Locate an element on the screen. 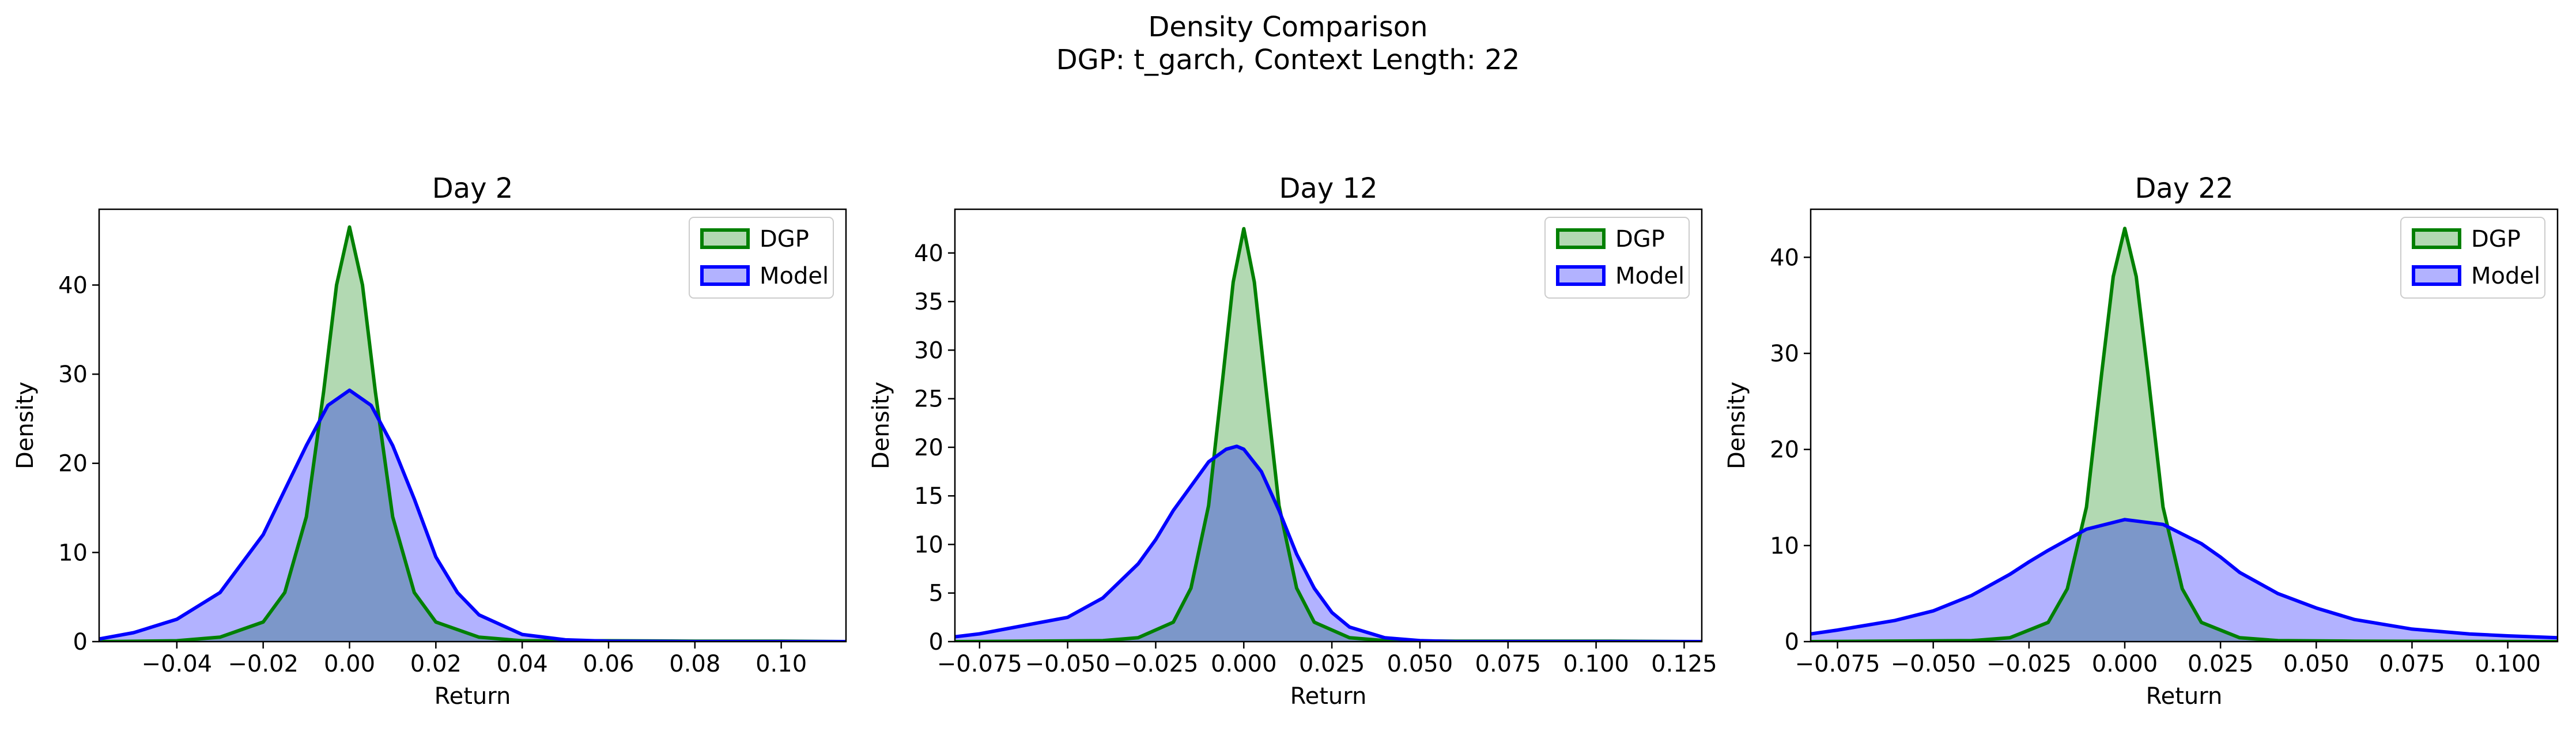  x-tick-label: 0.00 is located at coordinates (349, 664).